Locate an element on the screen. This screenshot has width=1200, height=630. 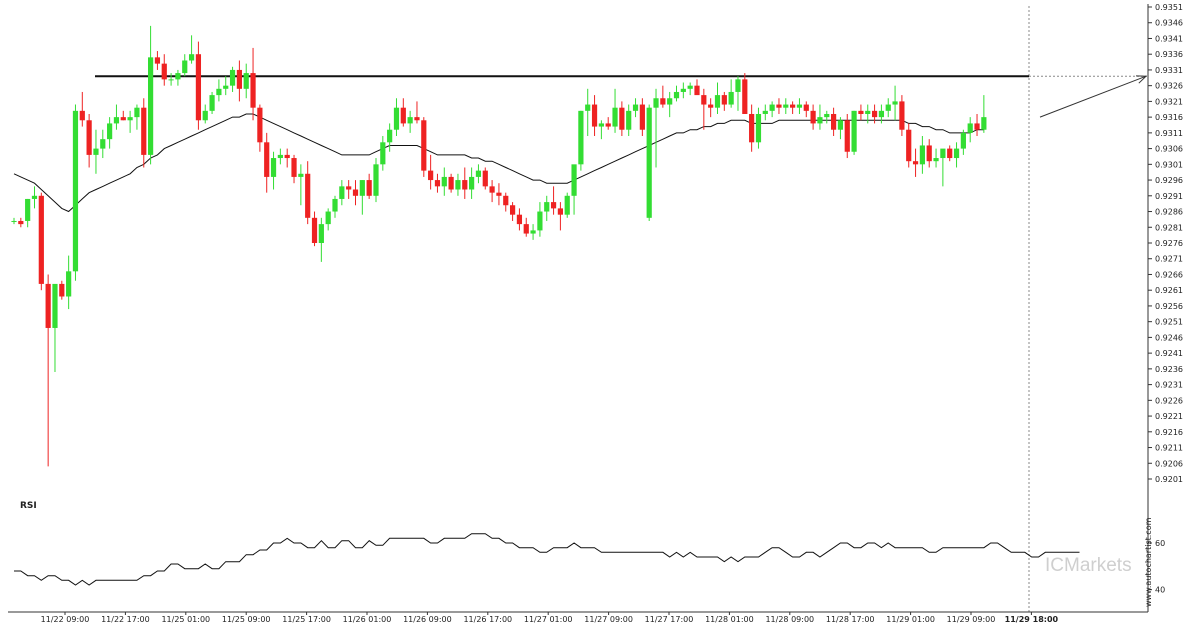
time-tick-label: 11/25 17:00 is located at coordinates (306, 619).